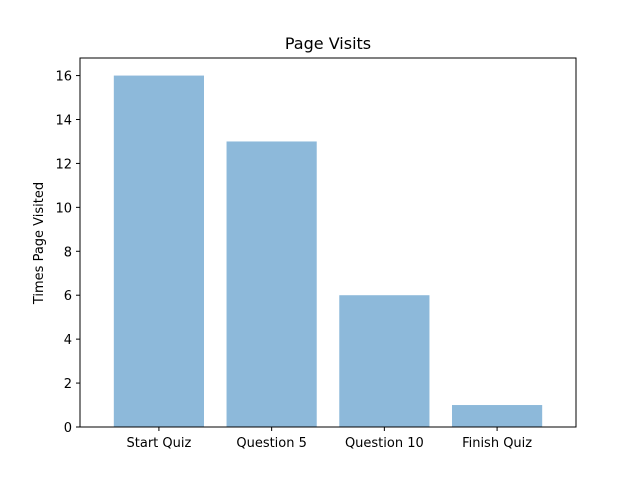  Describe the element at coordinates (63, 164) in the screenshot. I see `y-tick-label: 12` at that location.